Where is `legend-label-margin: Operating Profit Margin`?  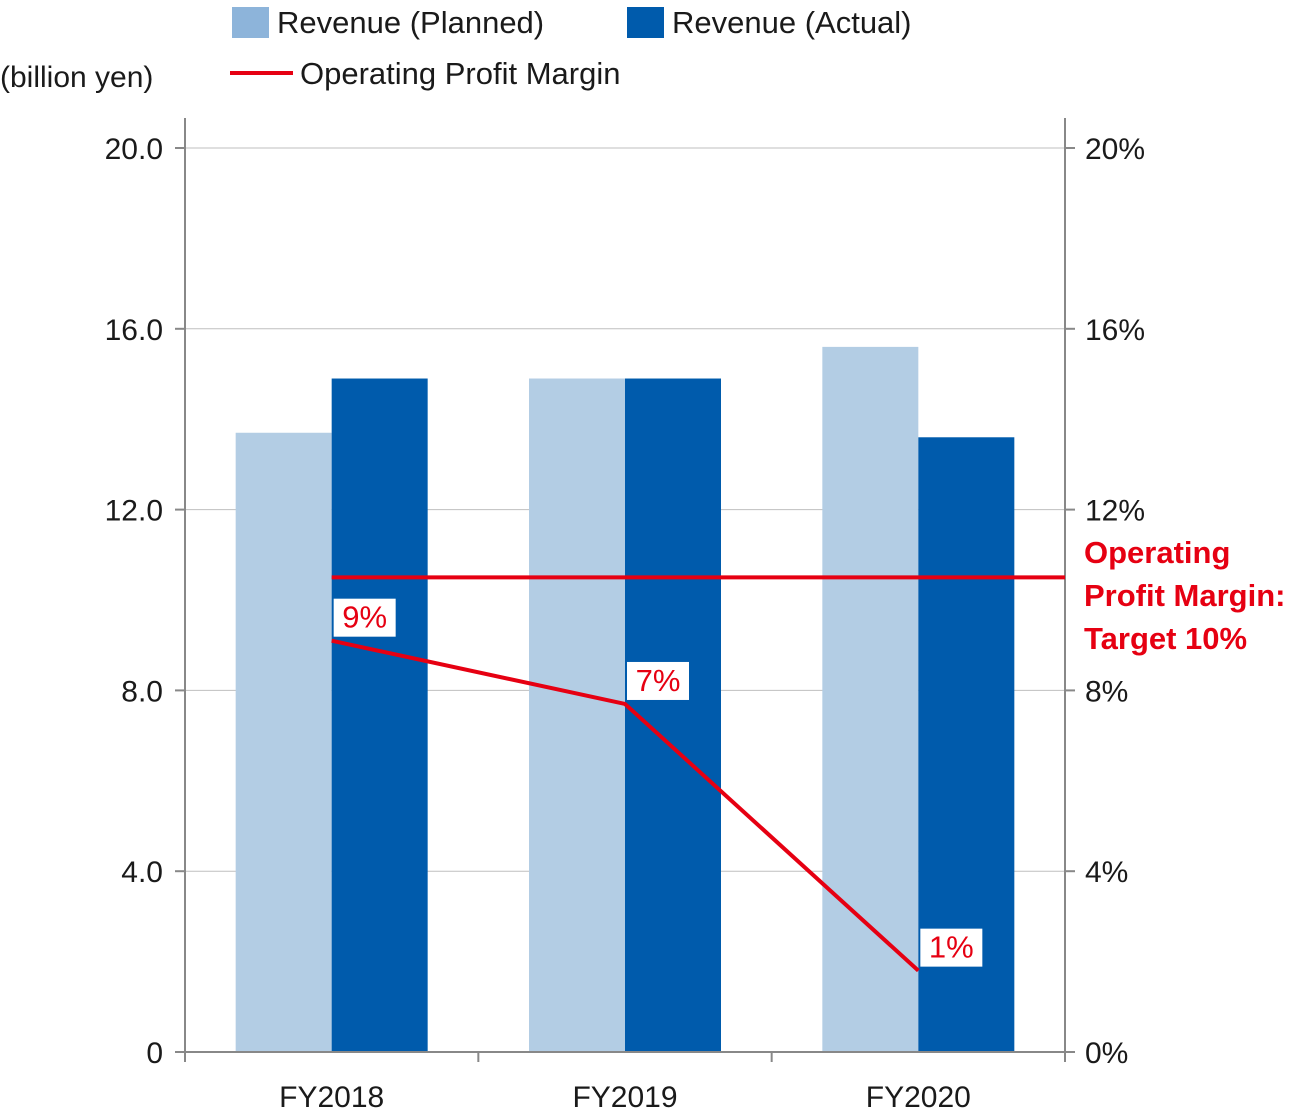 legend-label-margin: Operating Profit Margin is located at coordinates (460, 73).